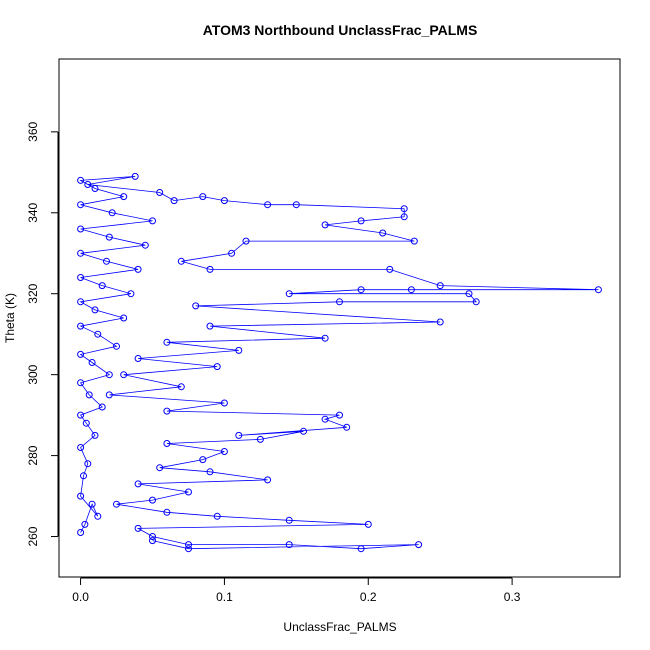 The height and width of the screenshot is (650, 650). Describe the element at coordinates (33, 132) in the screenshot. I see `y-tick-label: 360` at that location.